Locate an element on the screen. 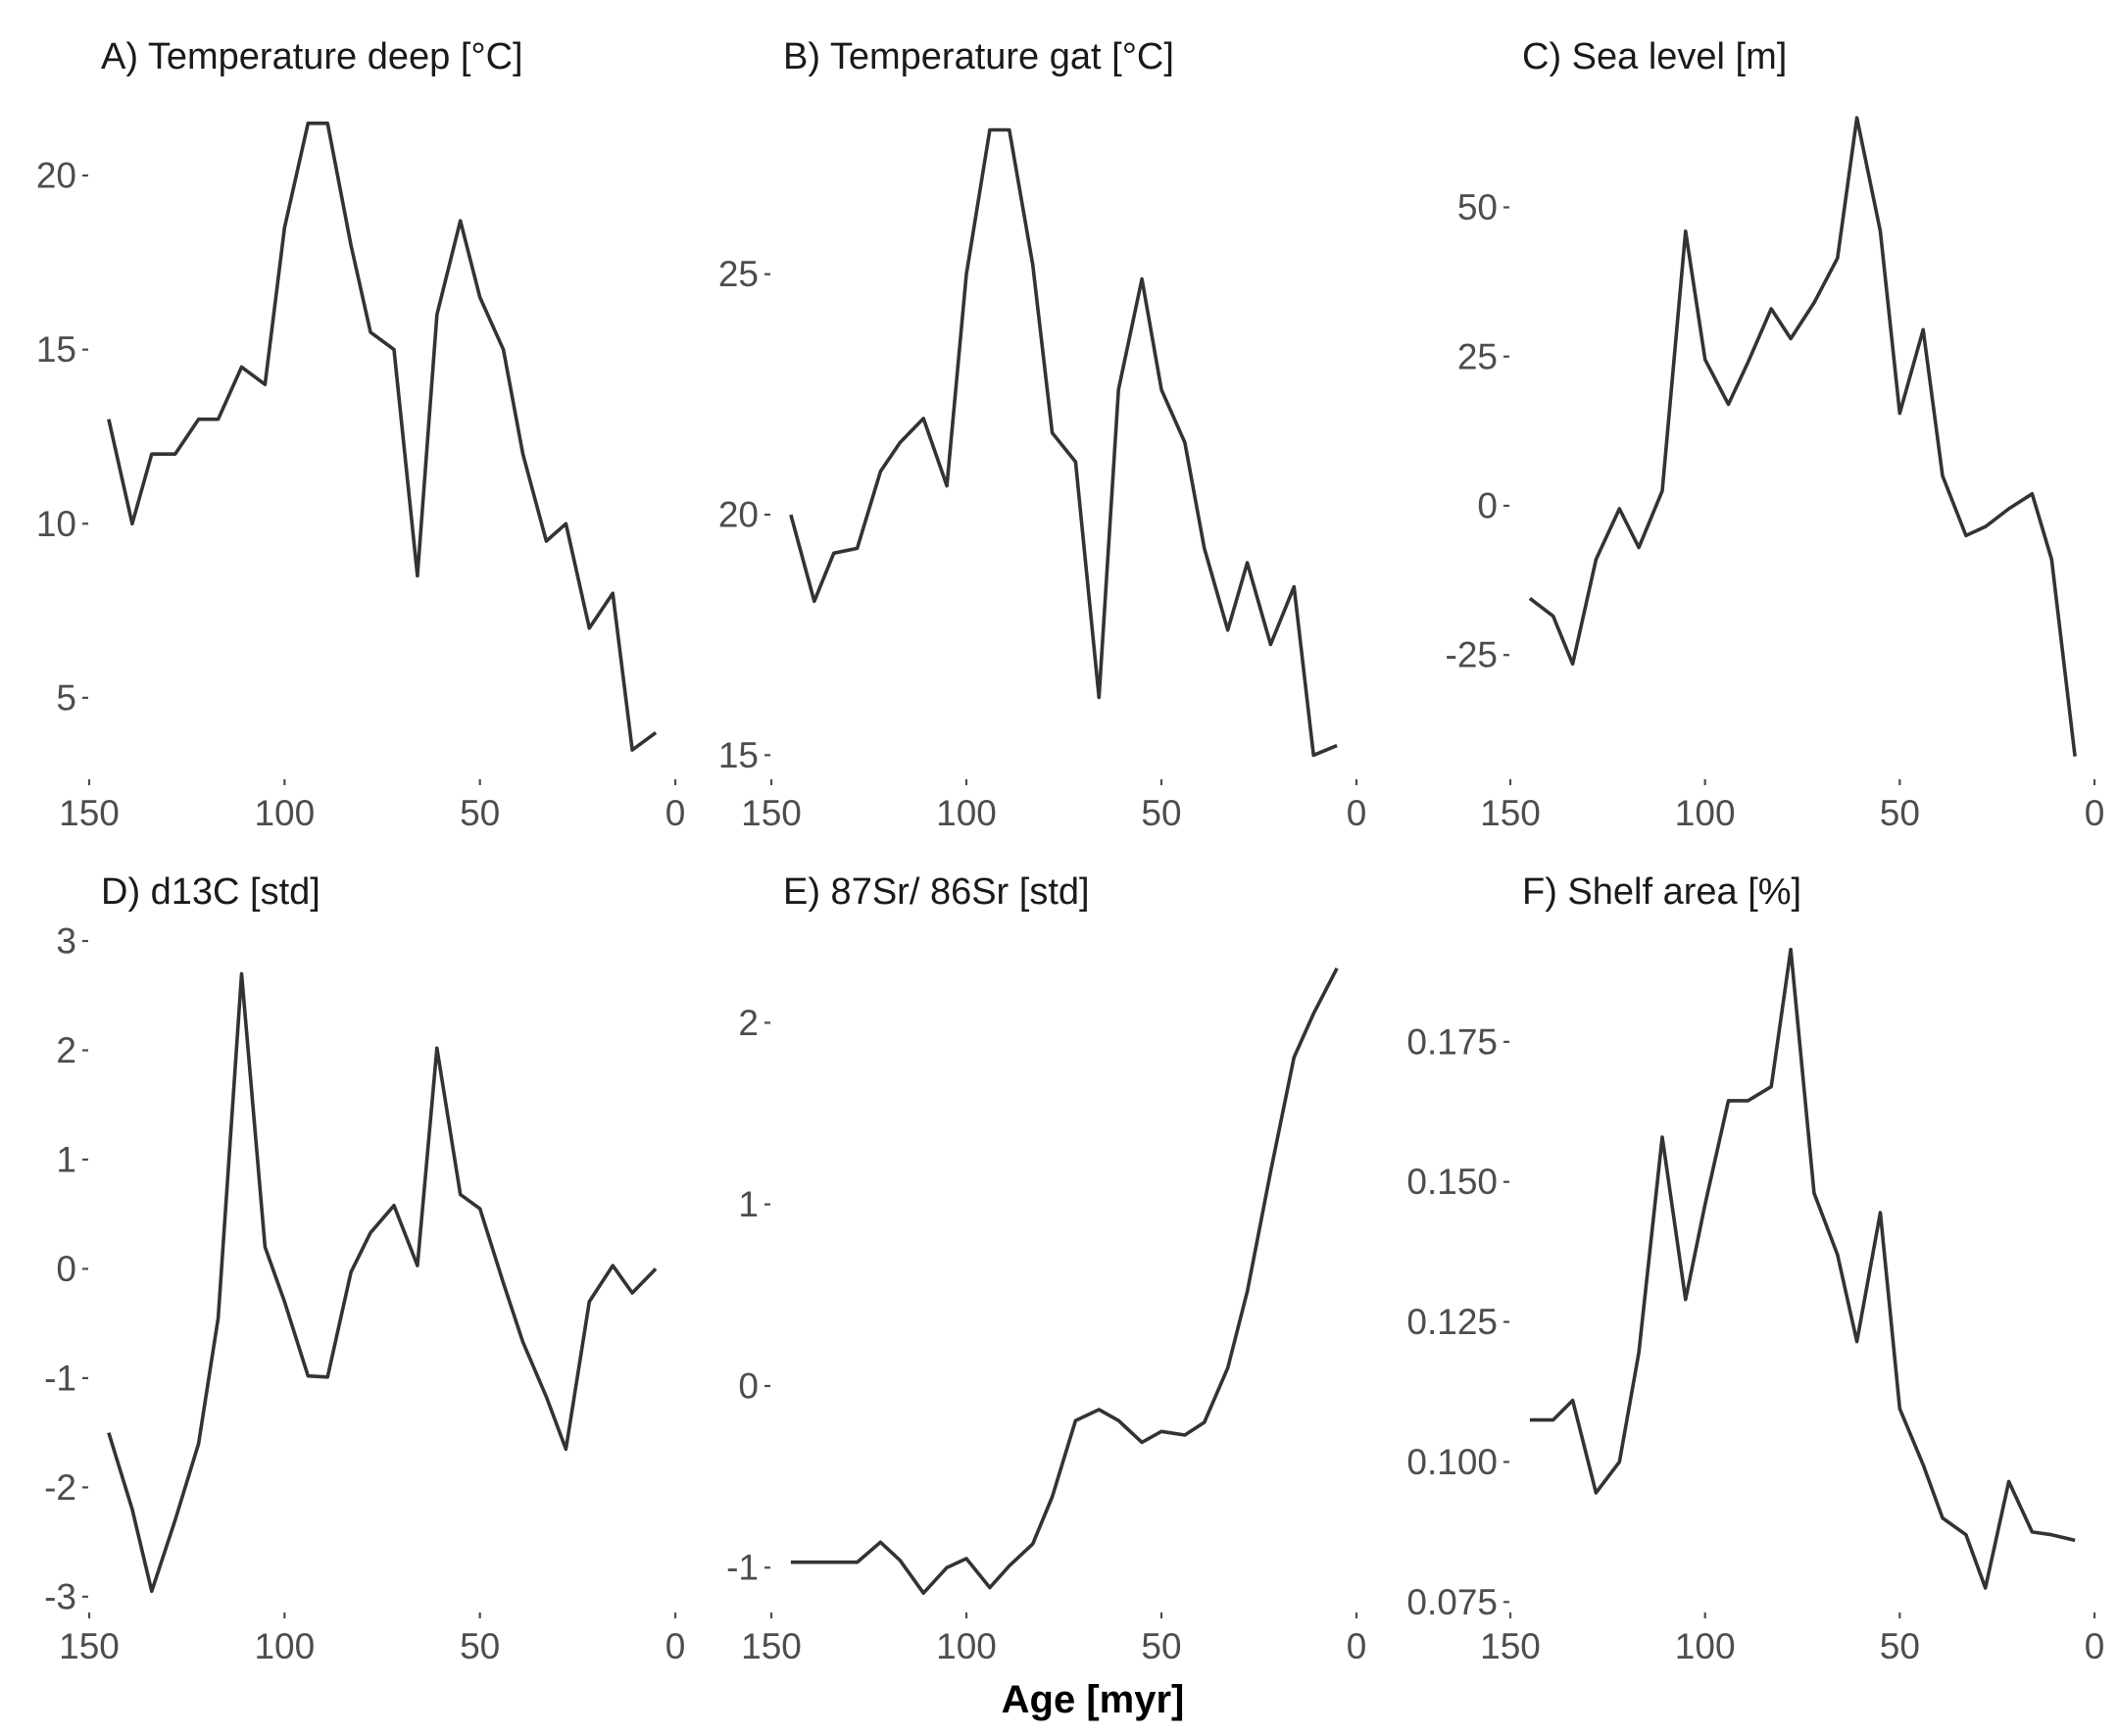 This screenshot has width=2118, height=1736. panel-f-x-tick-label: 0 is located at coordinates (2095, 1646).